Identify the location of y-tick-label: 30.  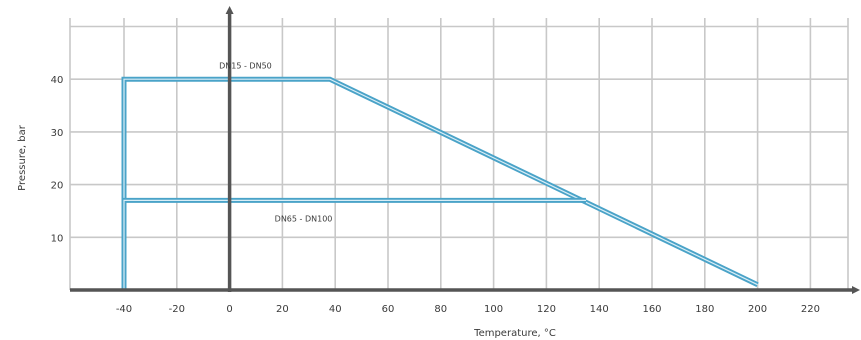
(57, 133).